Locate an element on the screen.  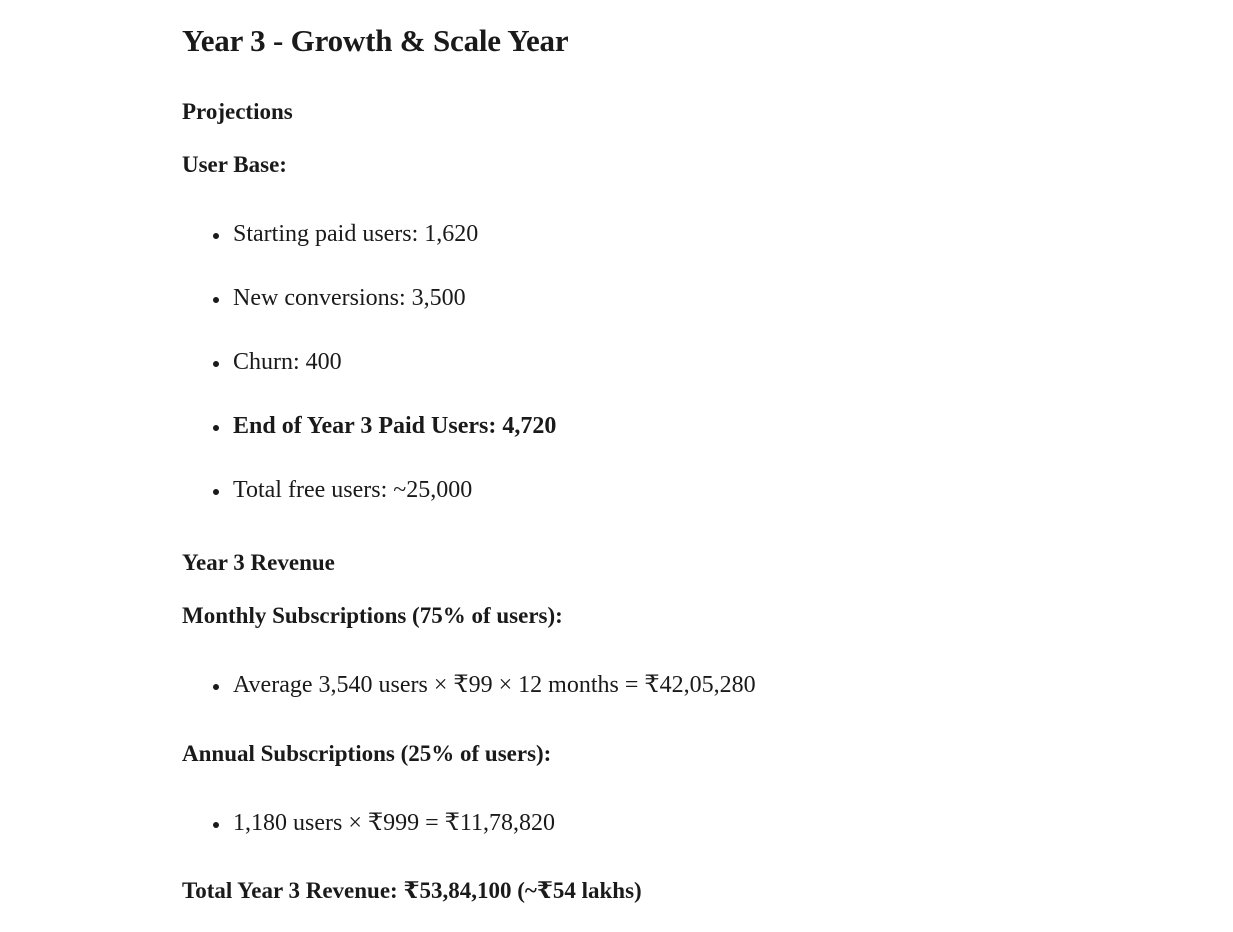
list-item-churn: Churn: 400 is located at coordinates (702, 362).